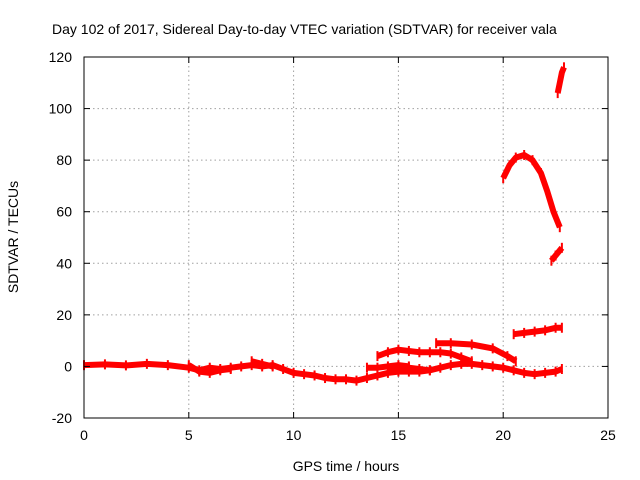 The height and width of the screenshot is (480, 640). Describe the element at coordinates (64, 212) in the screenshot. I see `y-tick-label: 60` at that location.